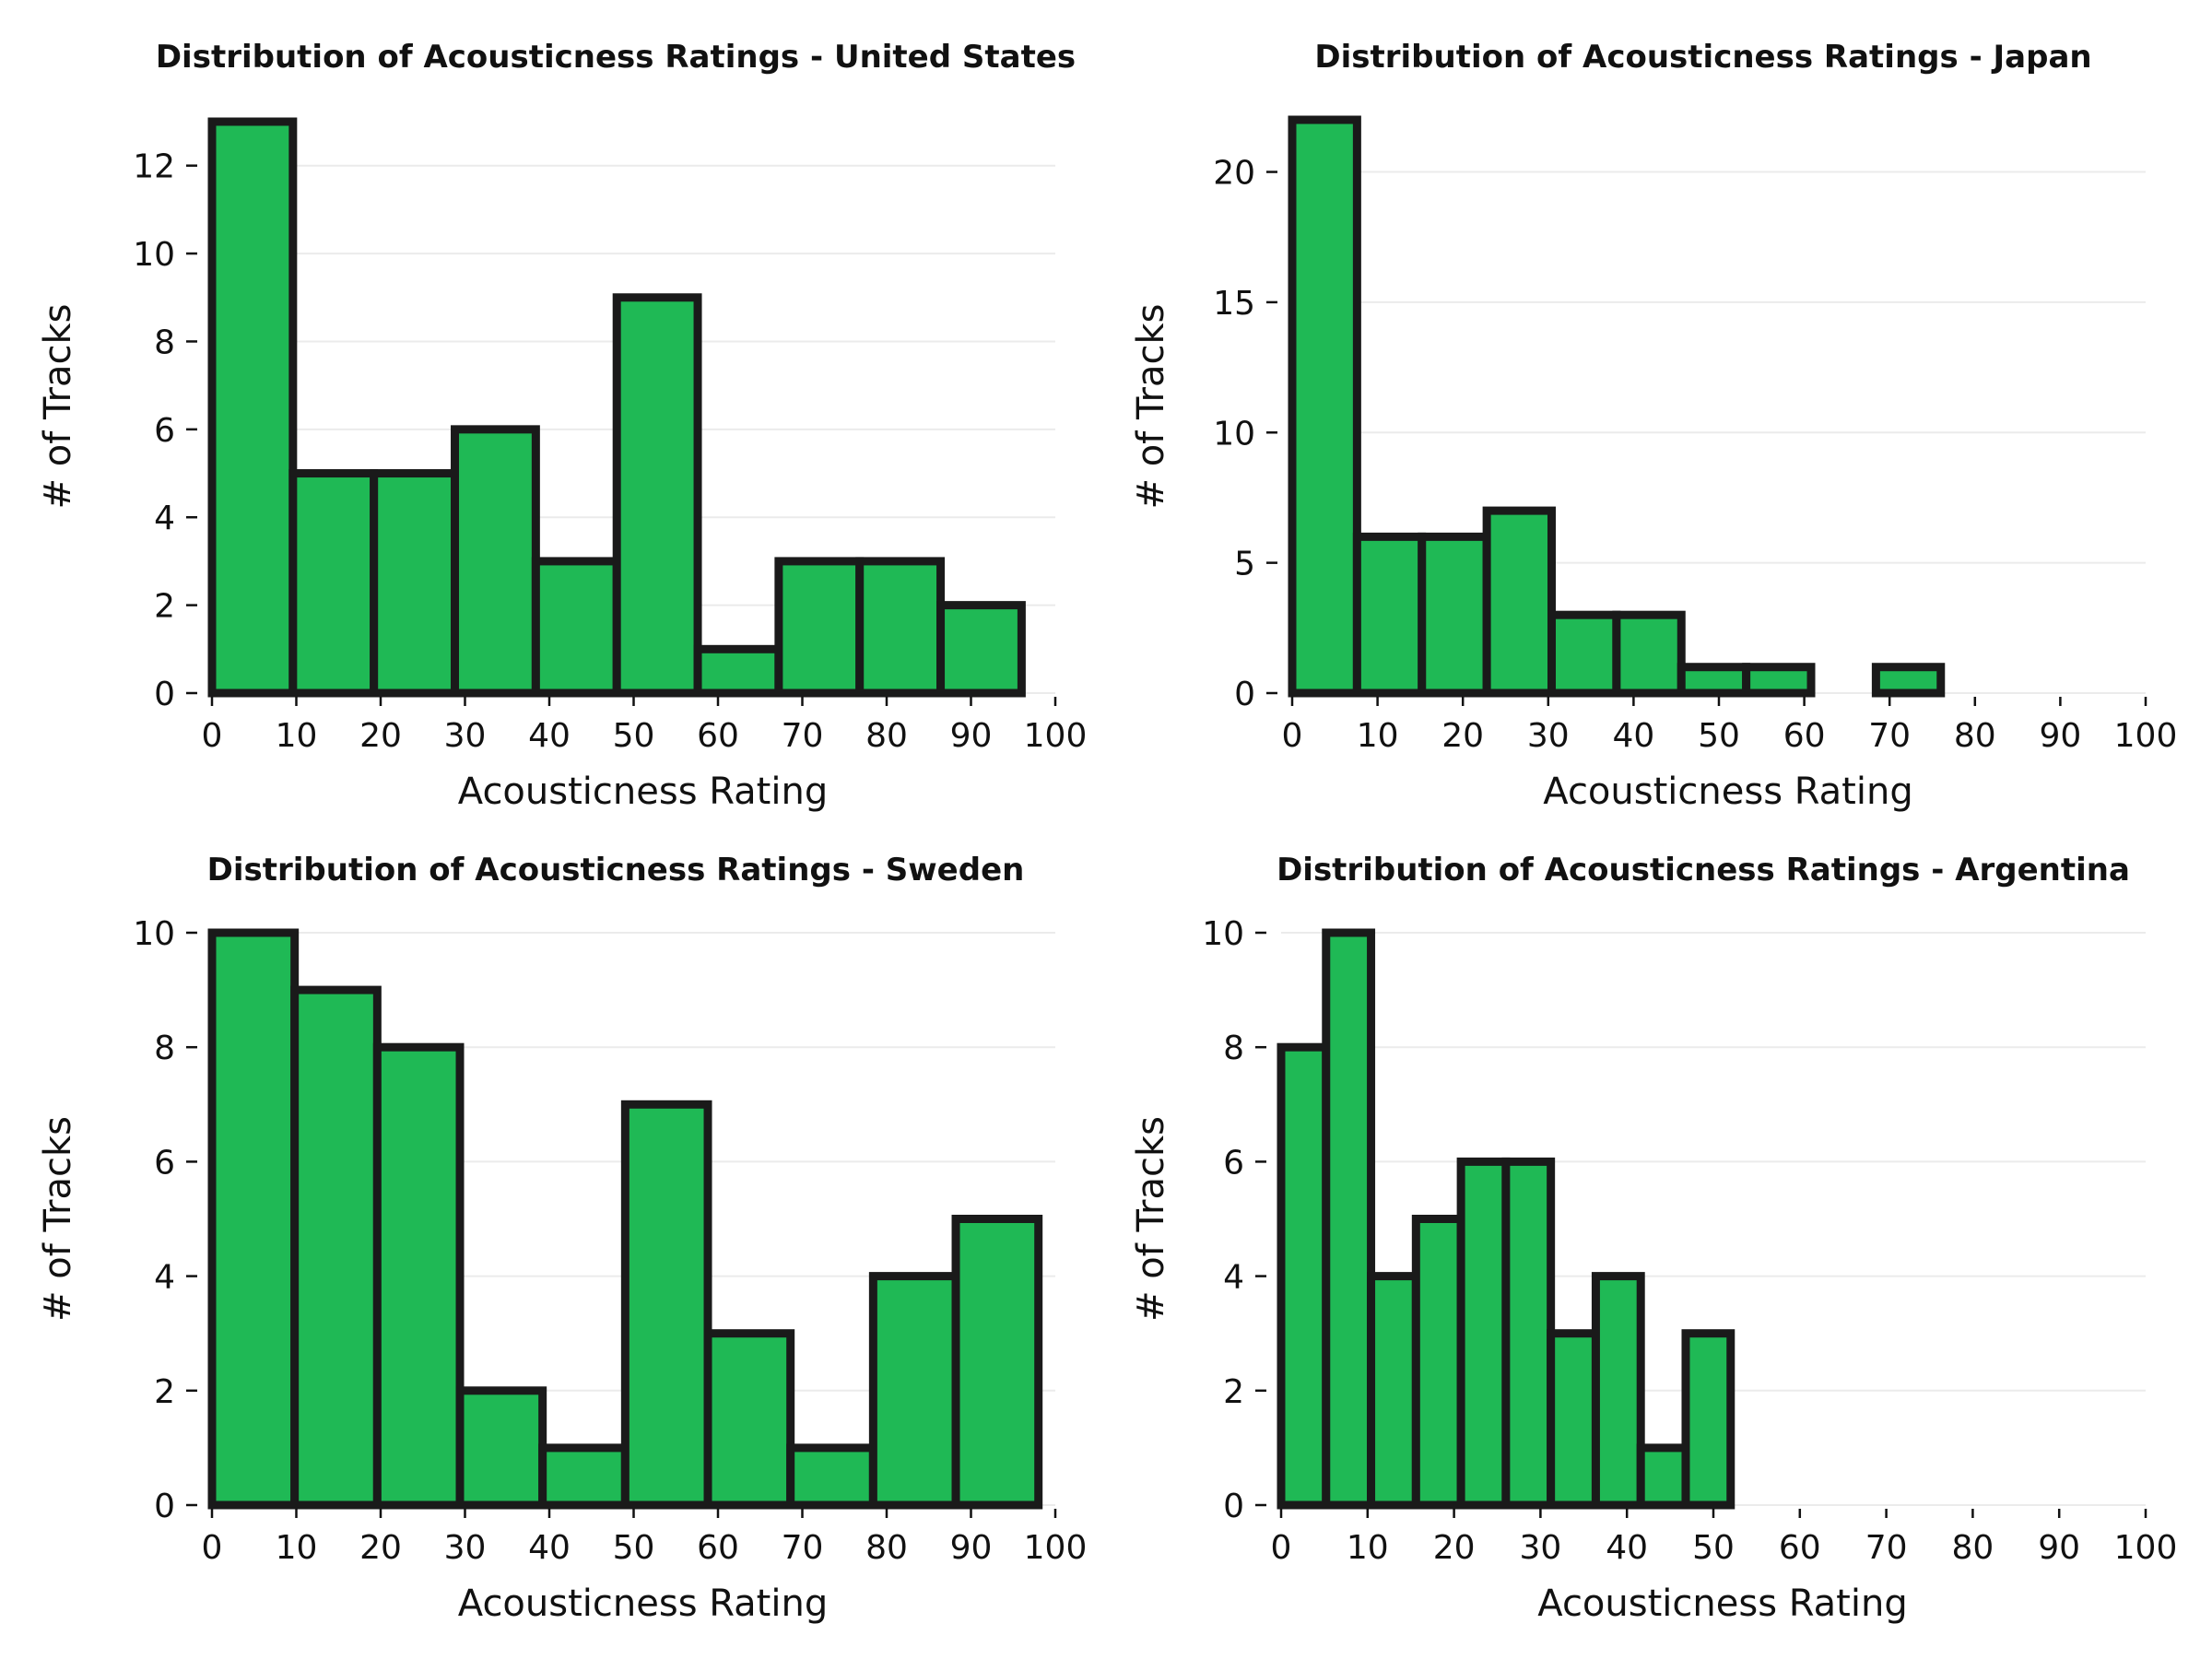 The height and width of the screenshot is (1659, 2212). Describe the element at coordinates (154, 167) in the screenshot. I see `y-tick-label: 12` at that location.